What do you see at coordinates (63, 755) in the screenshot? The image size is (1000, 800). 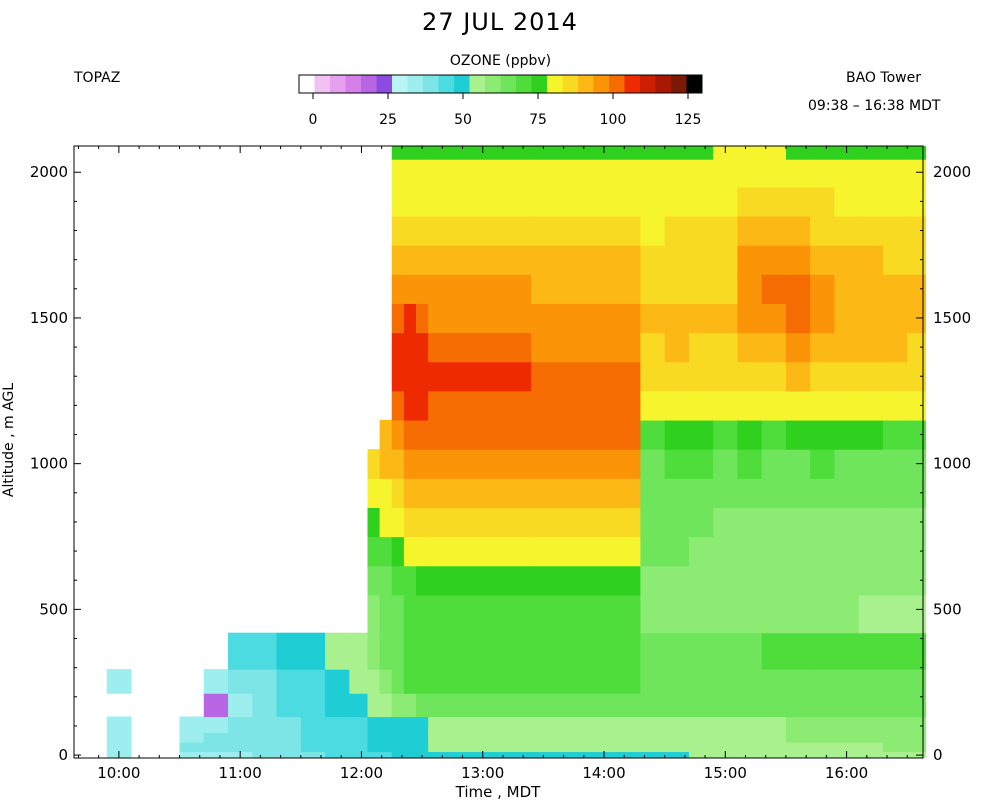 I see `y-tick-label-left: 0` at bounding box center [63, 755].